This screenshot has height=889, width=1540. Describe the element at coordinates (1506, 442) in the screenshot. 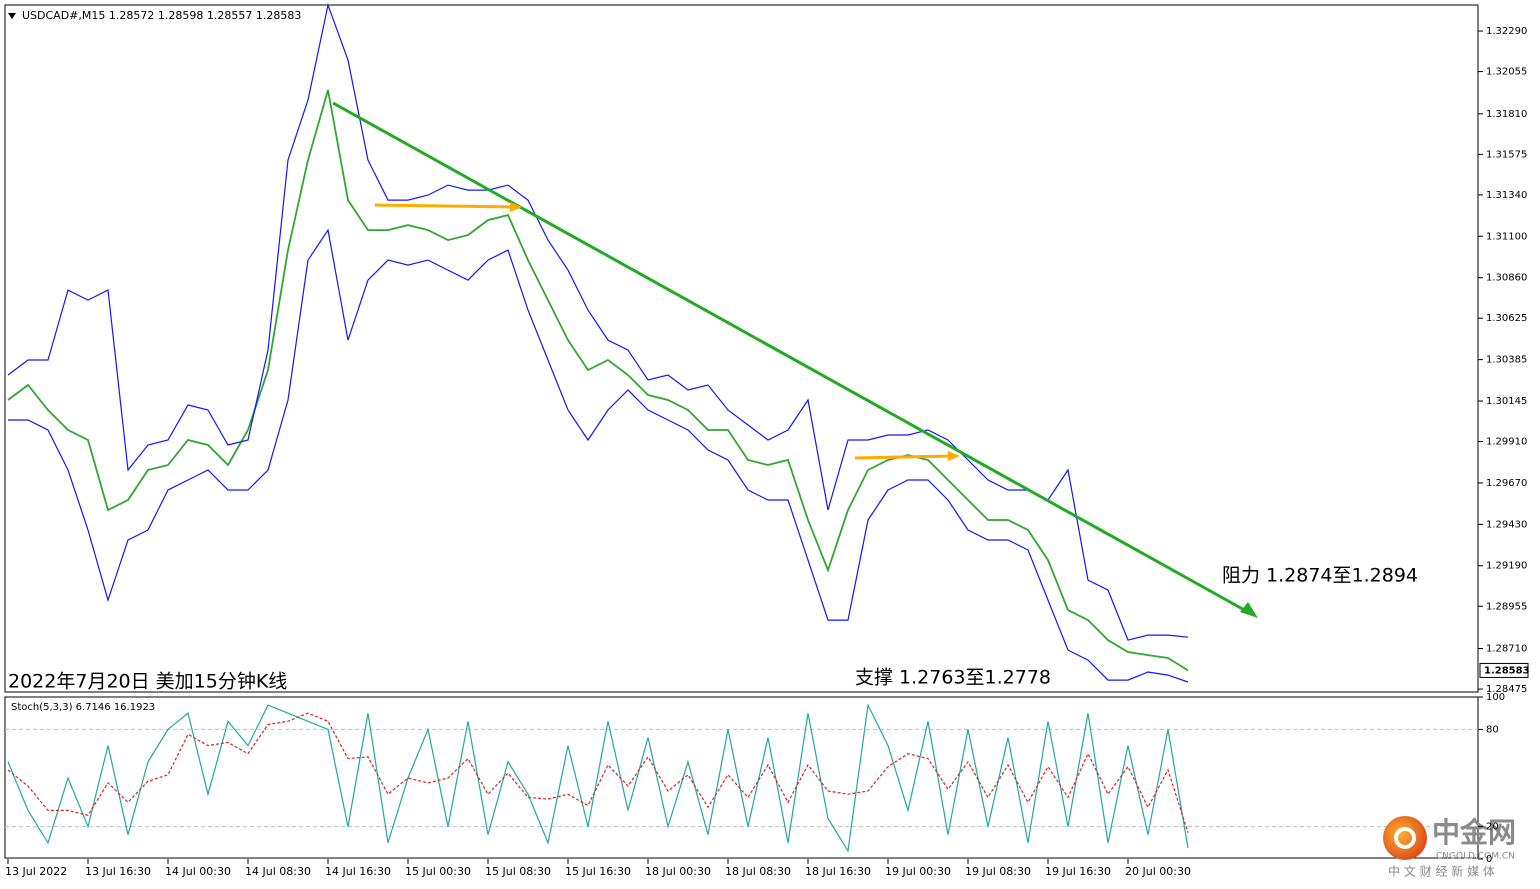

I see `y-tick-label: 1.29910` at that location.